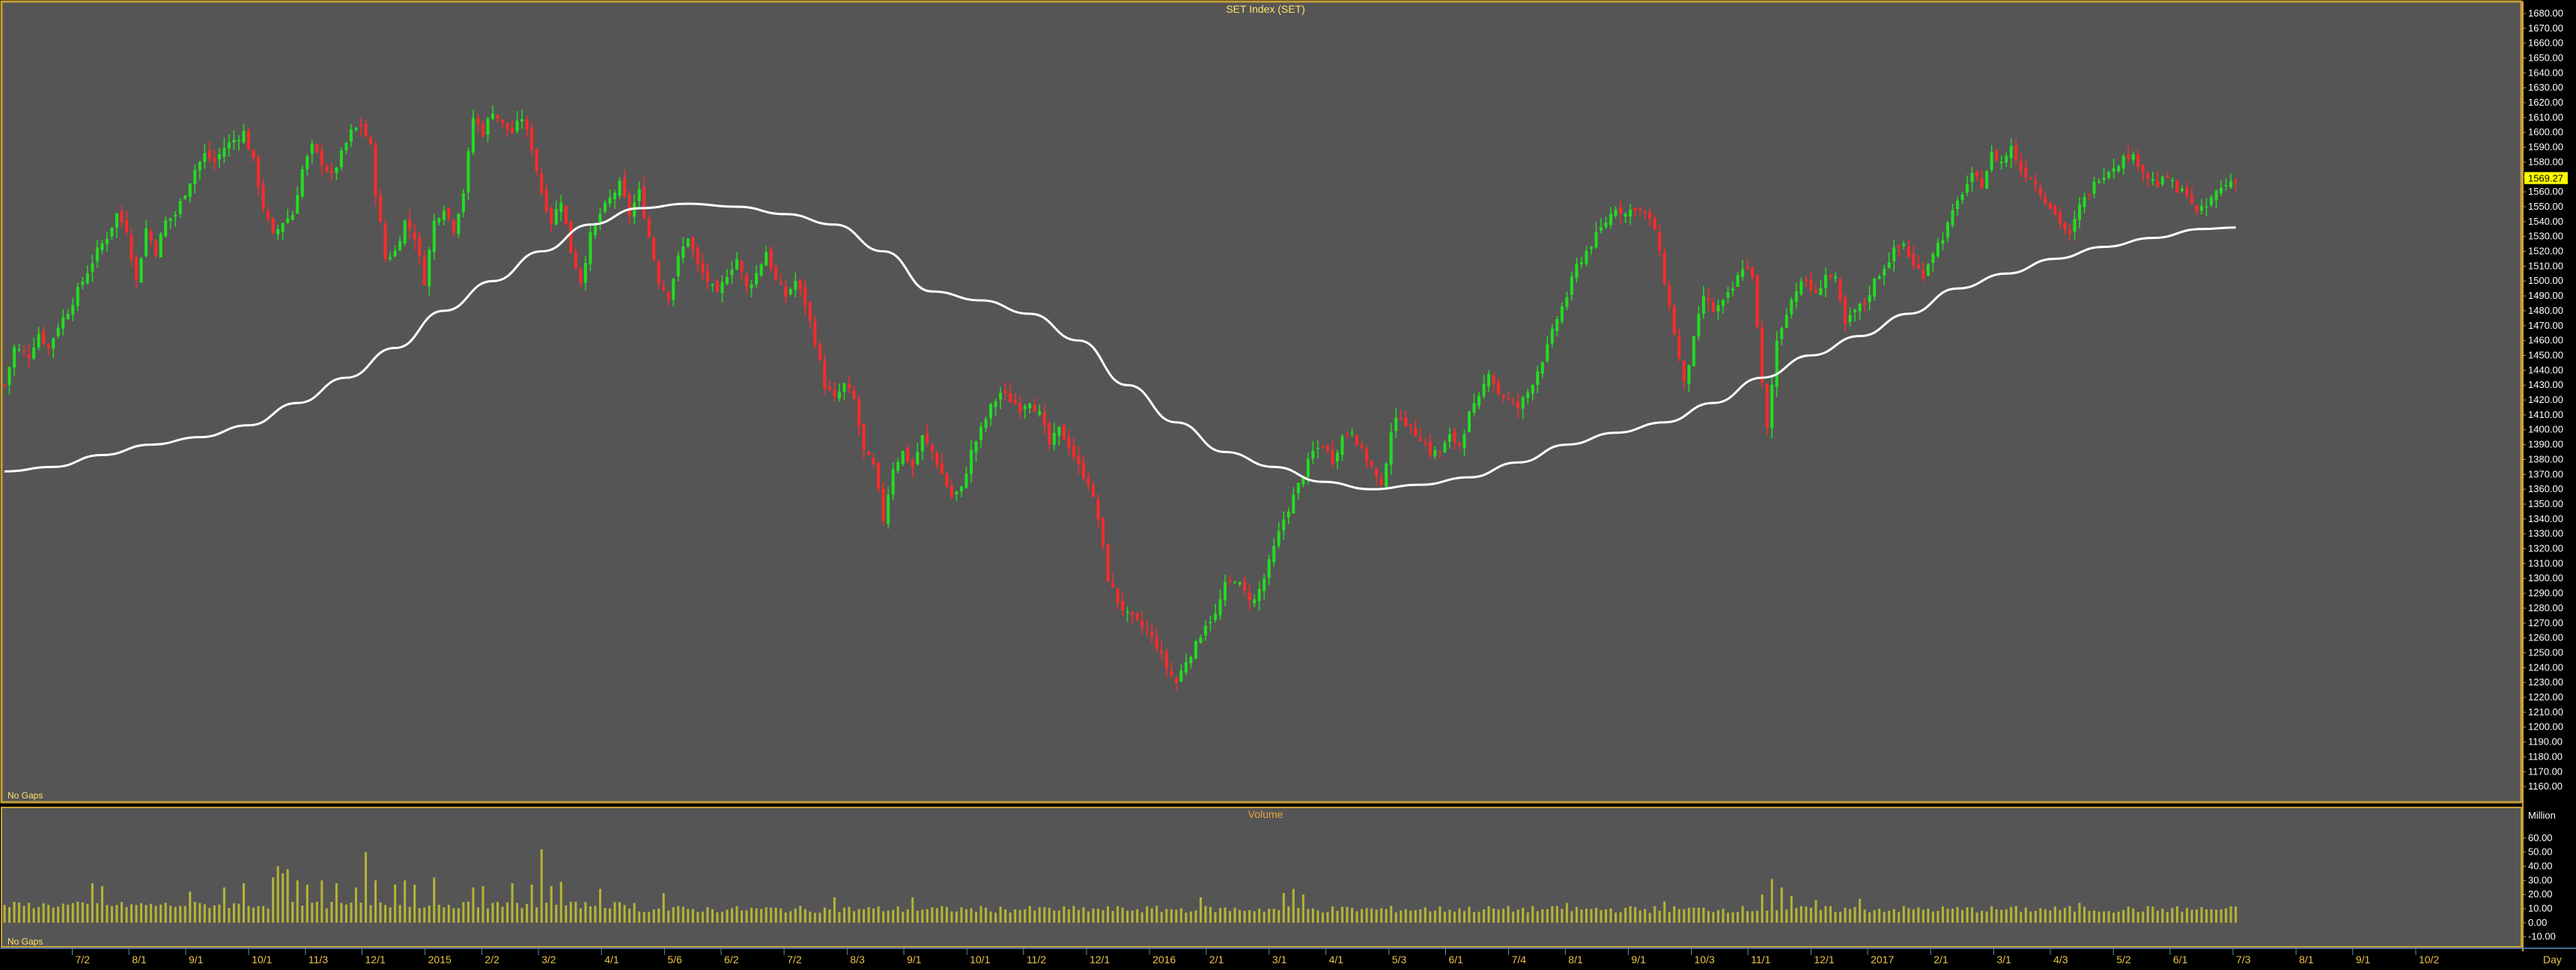 This screenshot has height=970, width=2576. Describe the element at coordinates (2545, 742) in the screenshot. I see `price-tick-label: 1190.00` at that location.